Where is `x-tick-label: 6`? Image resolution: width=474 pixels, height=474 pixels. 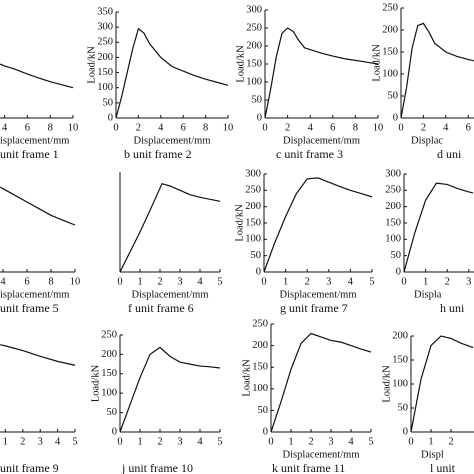 x-tick-label: 6 is located at coordinates (332, 127).